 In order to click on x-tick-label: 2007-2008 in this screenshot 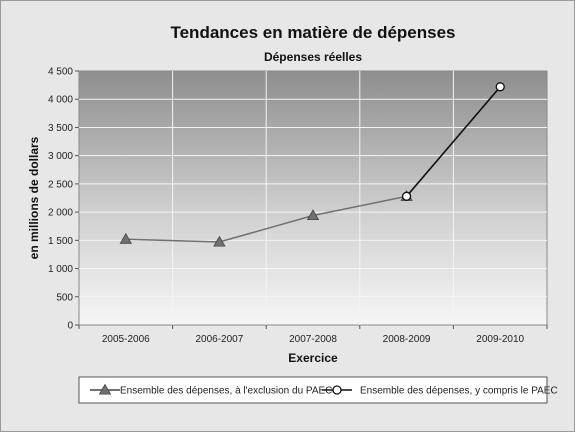, I will do `click(313, 339)`.